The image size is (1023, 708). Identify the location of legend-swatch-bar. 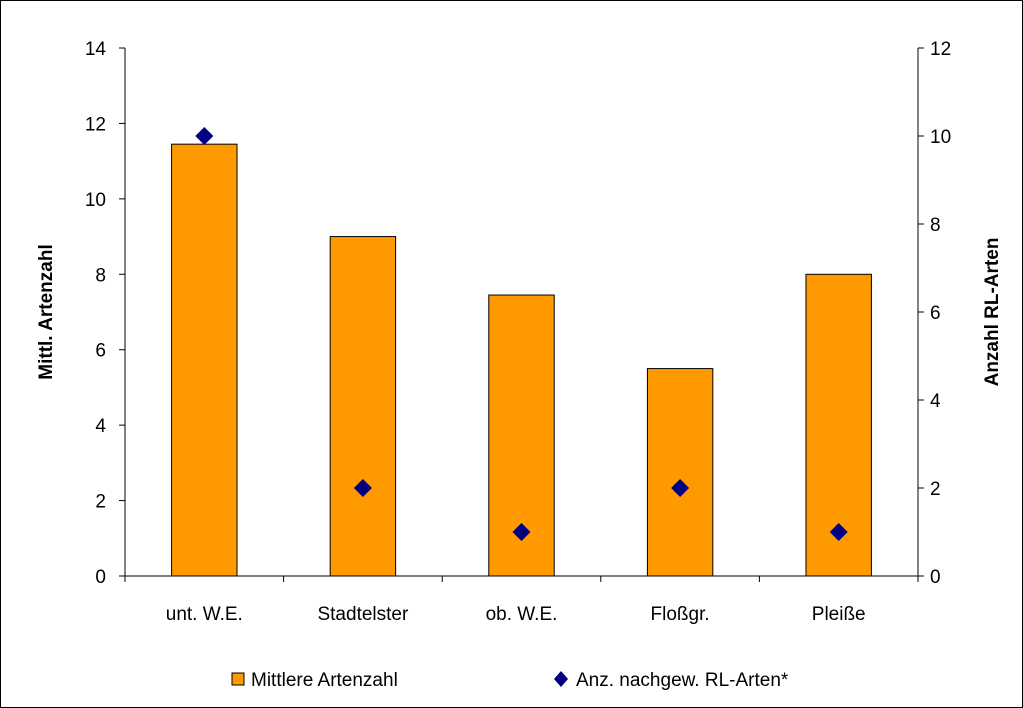
(238, 679).